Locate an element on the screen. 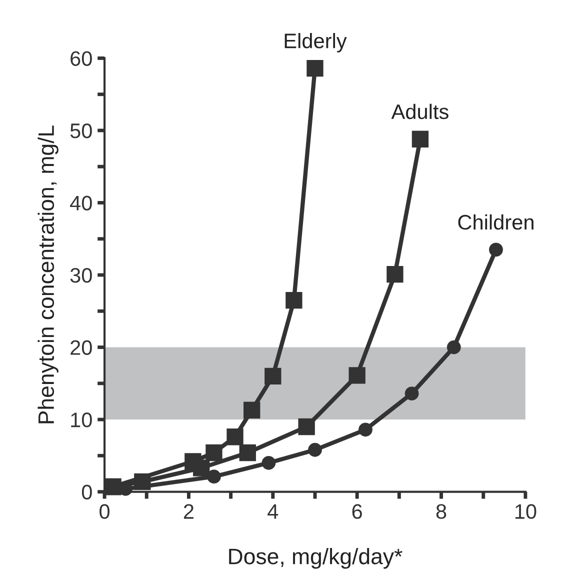  y-tick-label: 60 is located at coordinates (81, 58).